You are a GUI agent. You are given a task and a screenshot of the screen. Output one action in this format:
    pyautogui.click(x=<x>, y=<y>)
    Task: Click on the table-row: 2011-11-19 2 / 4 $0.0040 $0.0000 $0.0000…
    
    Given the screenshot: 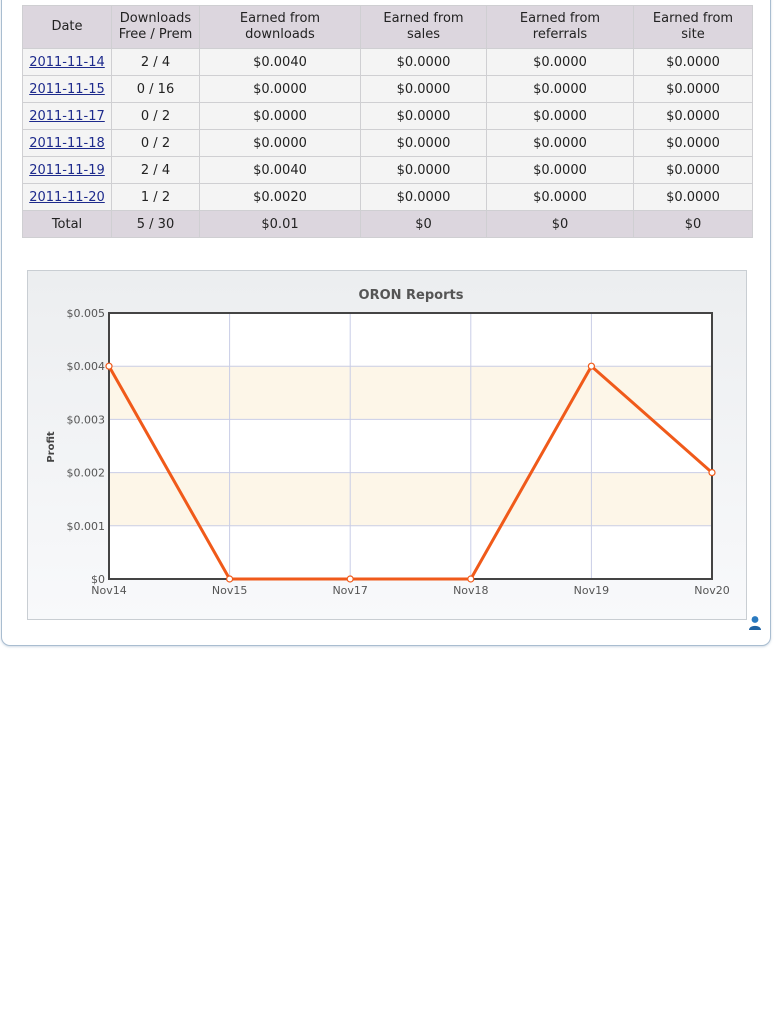 What is the action you would take?
    pyautogui.click(x=387, y=170)
    